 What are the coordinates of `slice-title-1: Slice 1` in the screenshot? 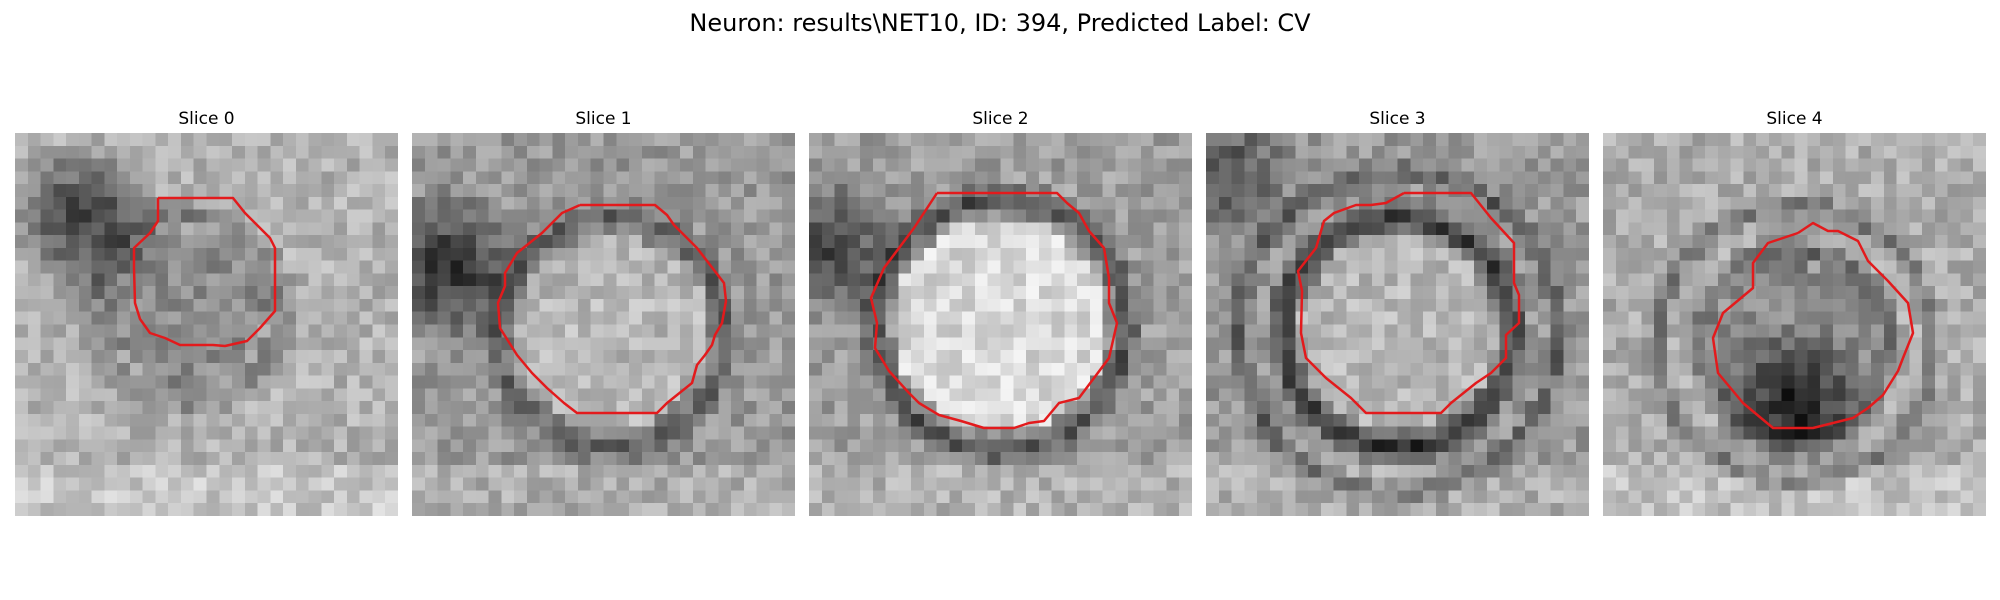 It's located at (603, 119).